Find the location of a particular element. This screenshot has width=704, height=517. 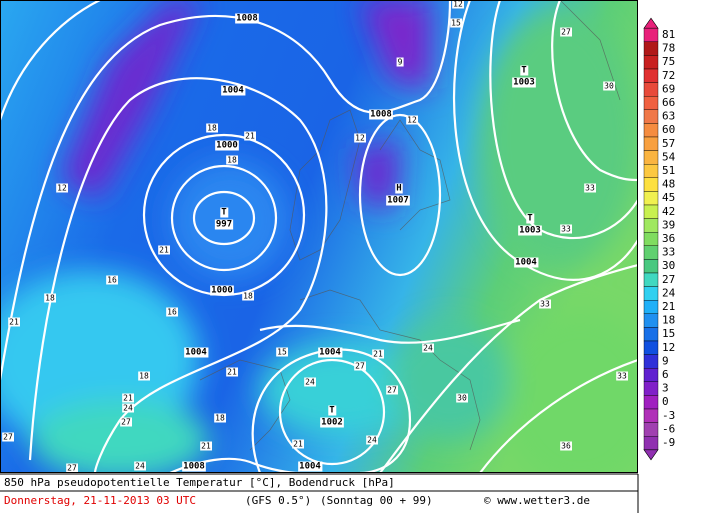

colorbar-label: 33 is located at coordinates (668, 252).